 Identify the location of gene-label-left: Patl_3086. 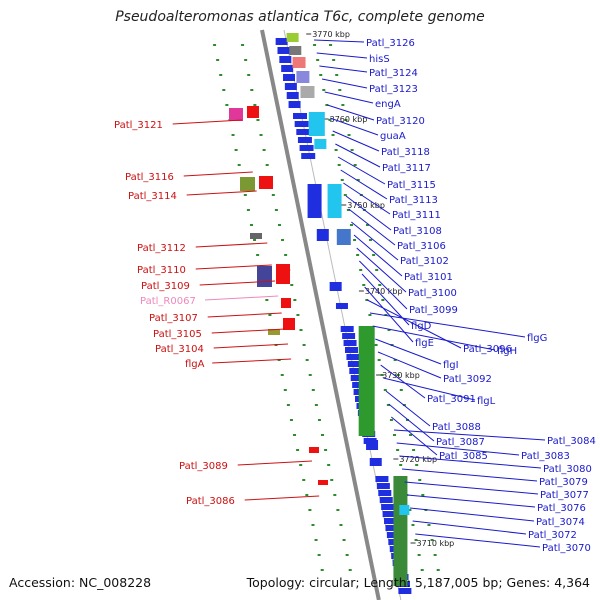
(210, 501).